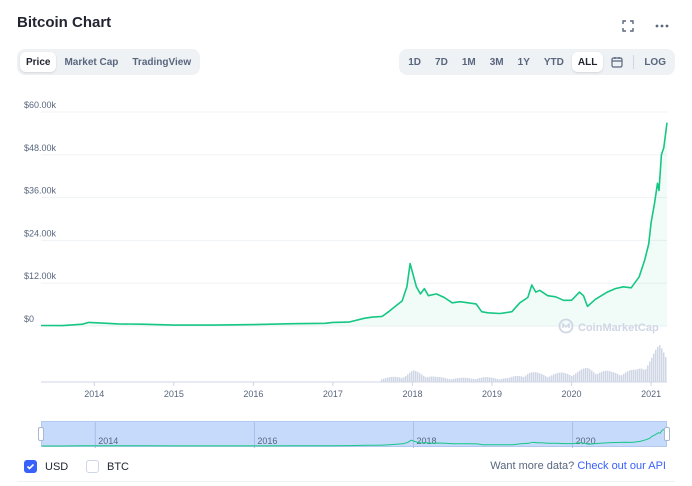  Describe the element at coordinates (468, 62) in the screenshot. I see `range-1m: 1M` at that location.